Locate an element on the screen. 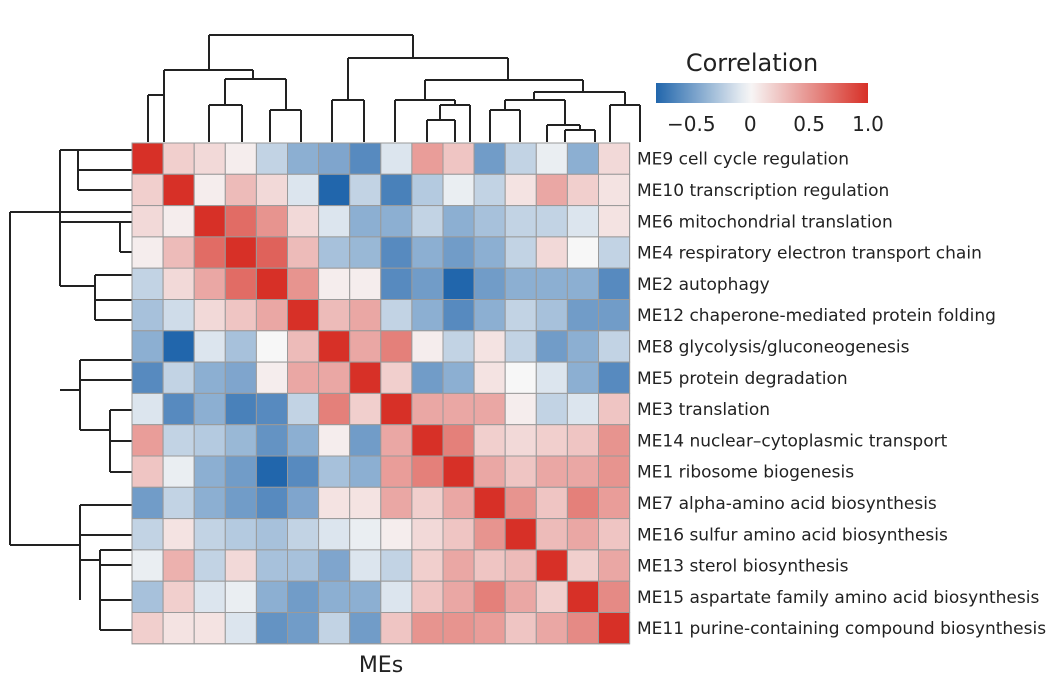 Image resolution: width=1050 pixels, height=683 pixels. row-label: ME12 chaperone-mediated protein folding is located at coordinates (816, 316).